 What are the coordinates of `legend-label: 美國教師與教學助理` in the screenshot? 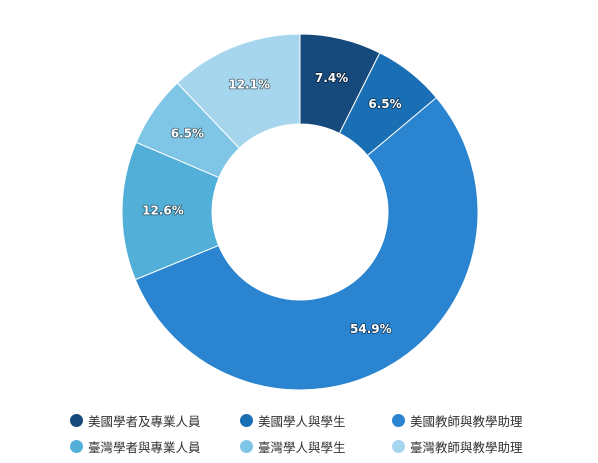 It's located at (466, 421).